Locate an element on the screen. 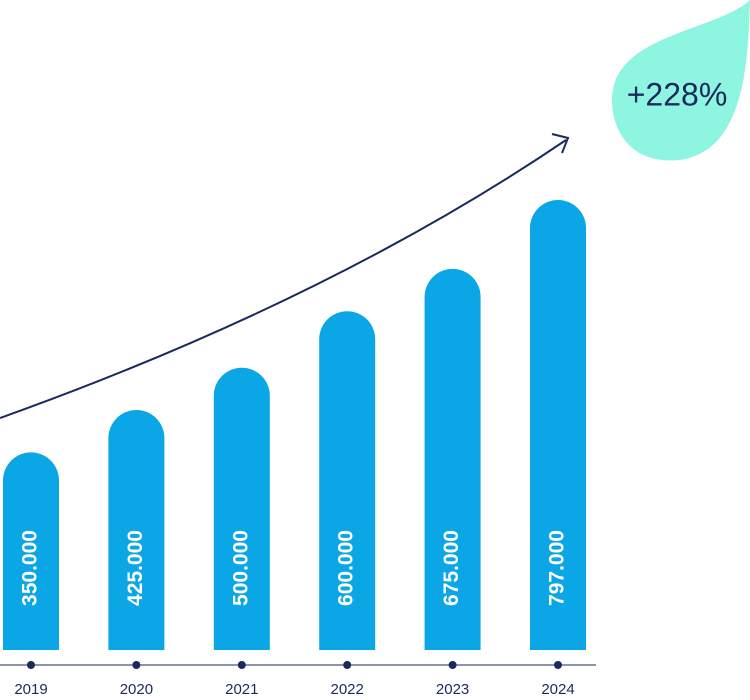  value-label: 350.000 is located at coordinates (30, 568).